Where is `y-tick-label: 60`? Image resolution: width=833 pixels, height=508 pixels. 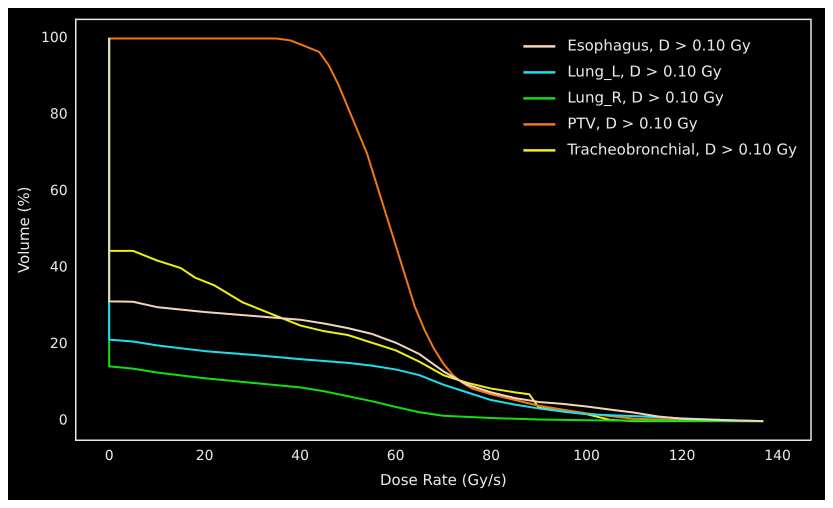
y-tick-label: 60 is located at coordinates (59, 191).